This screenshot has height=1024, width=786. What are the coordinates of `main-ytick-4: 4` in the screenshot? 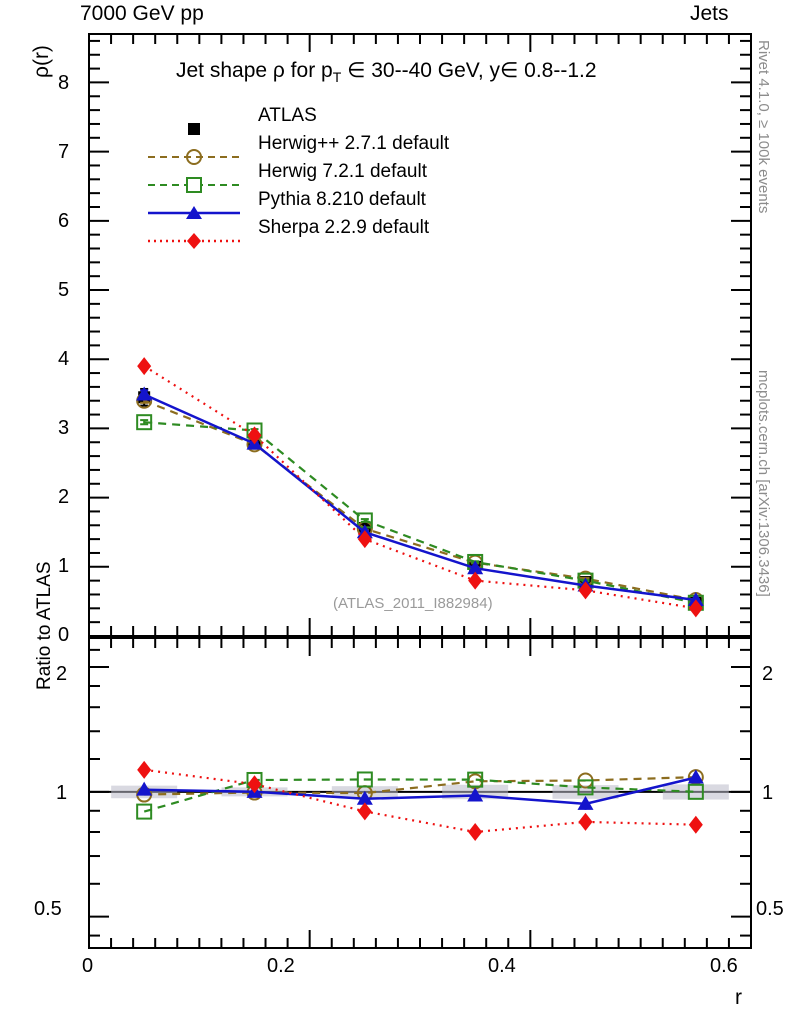 It's located at (64, 359).